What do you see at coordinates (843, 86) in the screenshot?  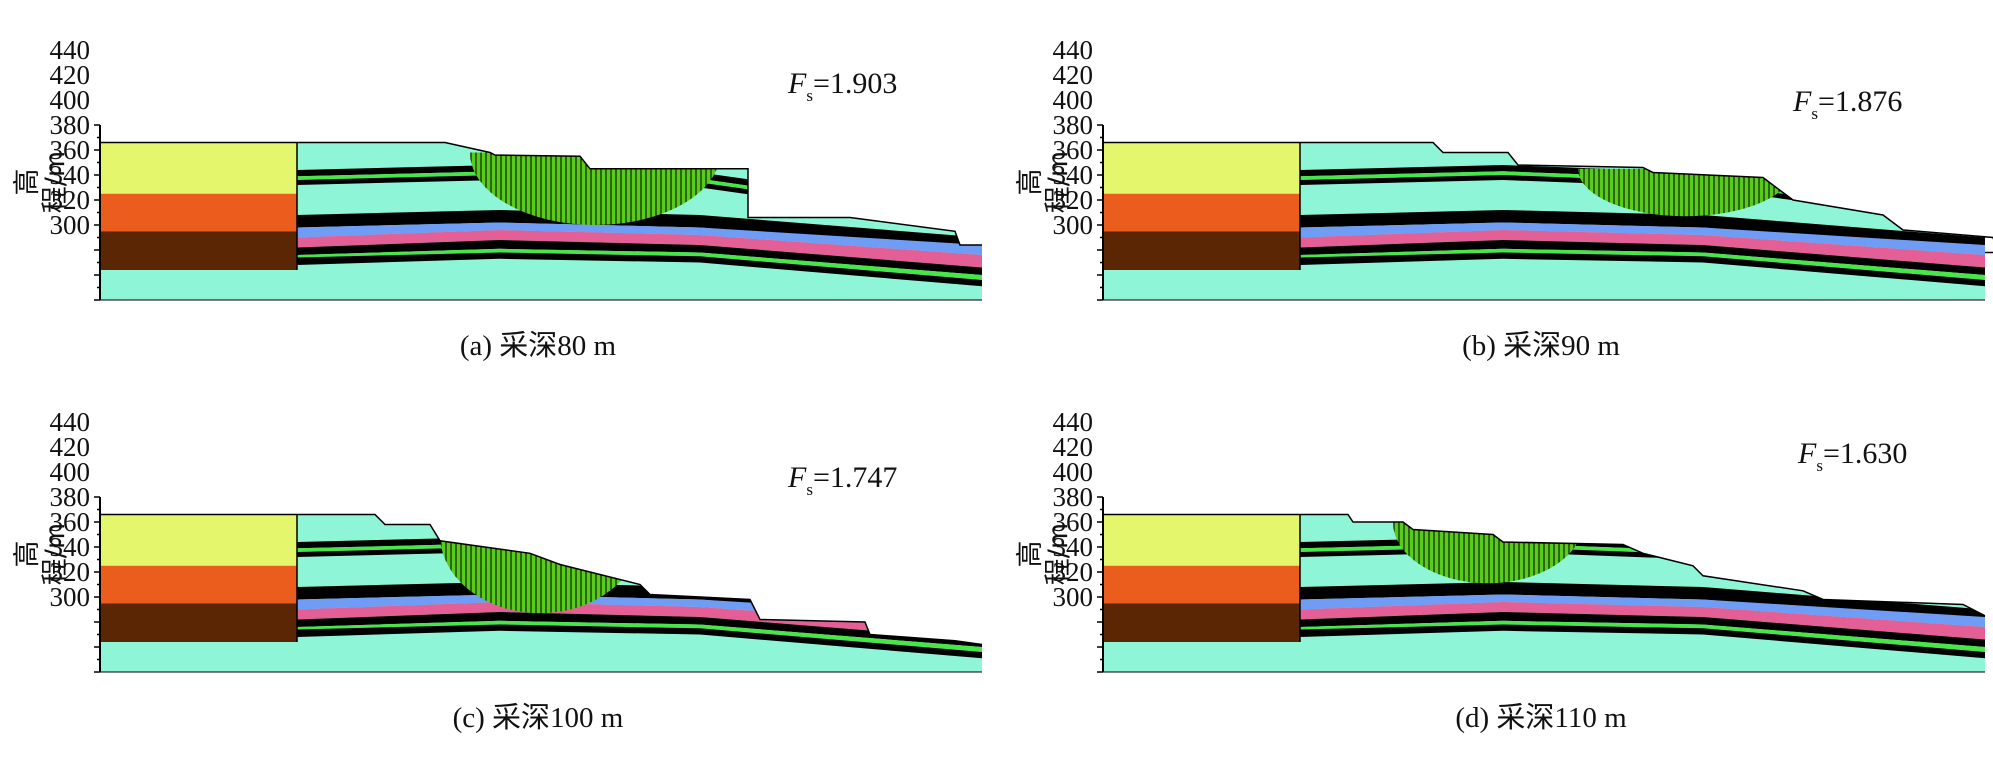 I see `safety-factor-label: Fs=1.903` at bounding box center [843, 86].